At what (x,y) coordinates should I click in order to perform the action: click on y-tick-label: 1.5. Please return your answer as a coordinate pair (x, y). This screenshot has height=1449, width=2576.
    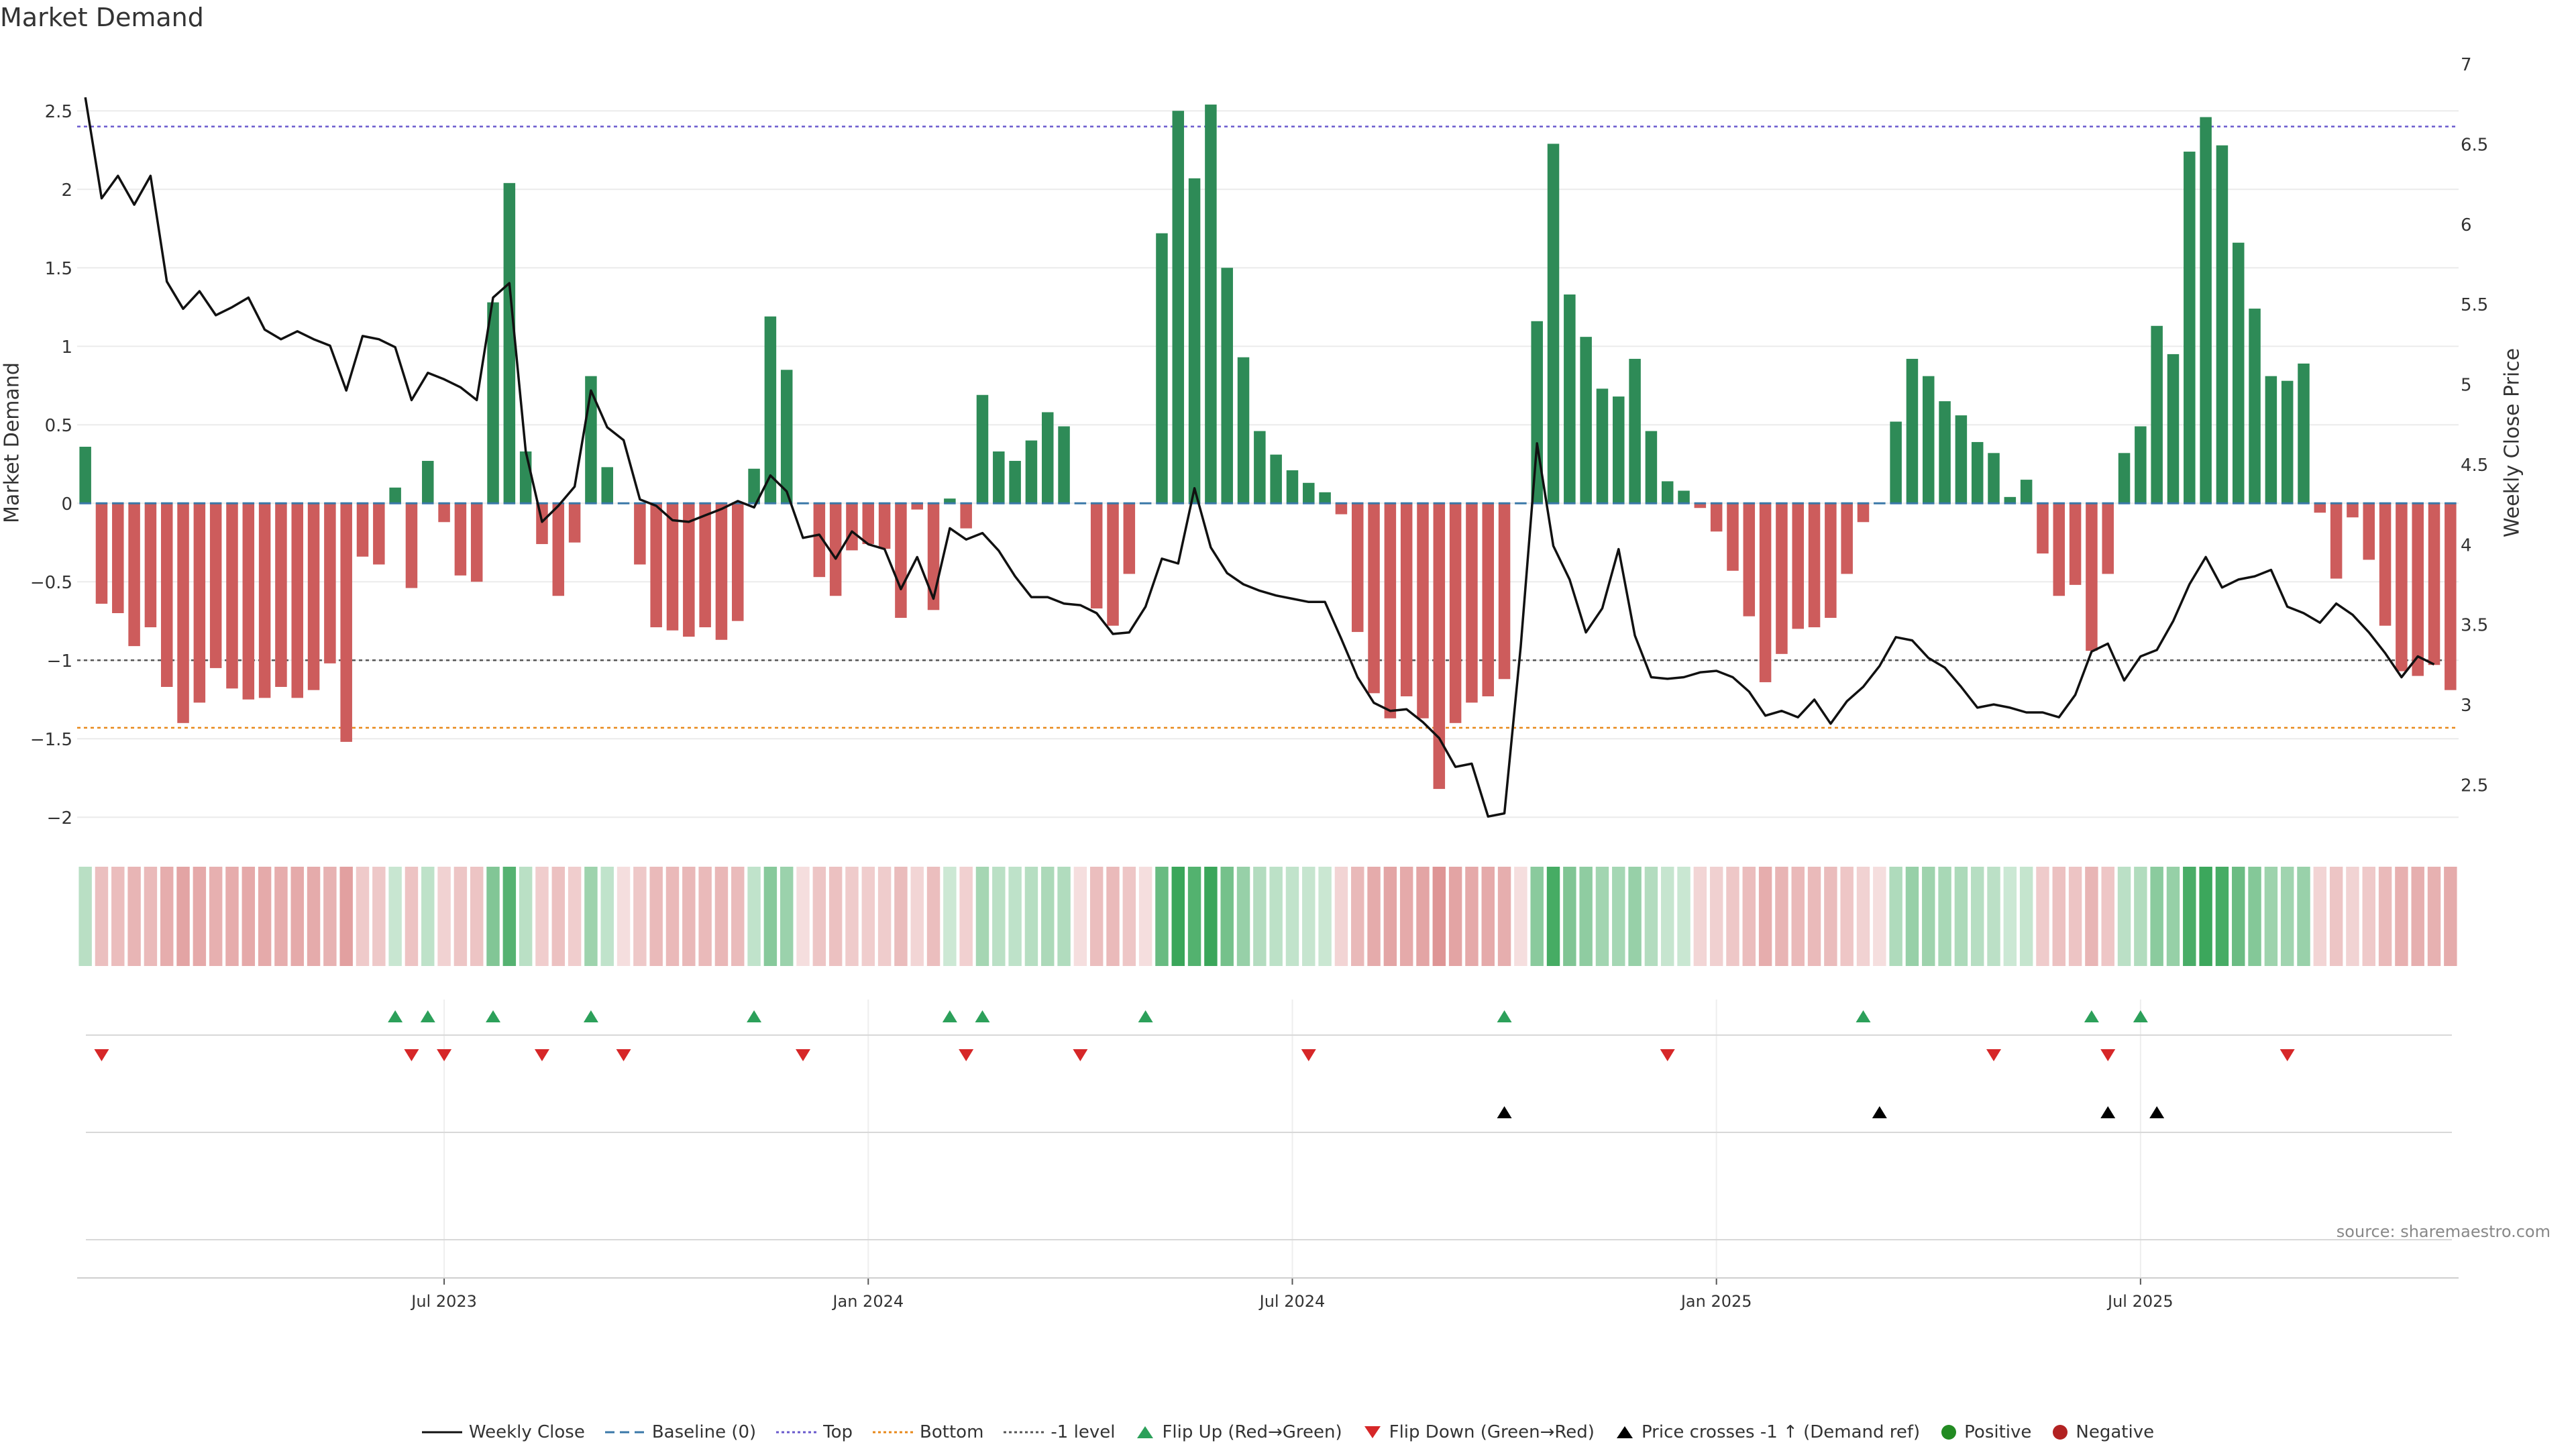
    Looking at the image, I should click on (58, 269).